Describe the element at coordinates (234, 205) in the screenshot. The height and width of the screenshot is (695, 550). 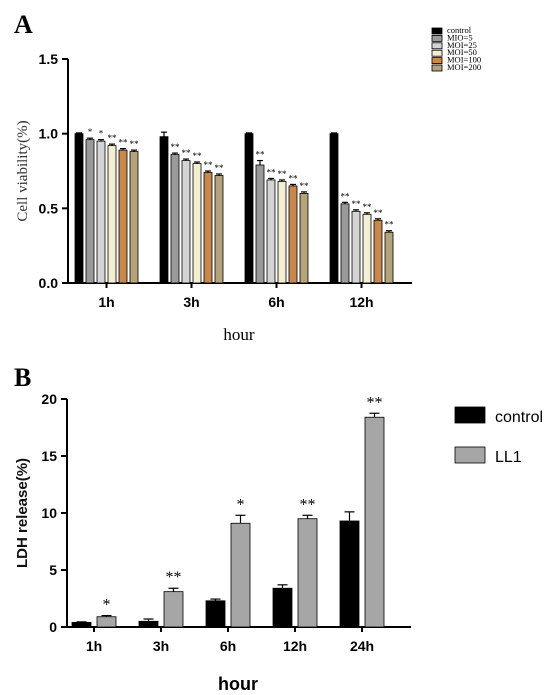
I see `panel-a-bars: * * ** ** ** **** **** ****** ** ******** ******` at that location.